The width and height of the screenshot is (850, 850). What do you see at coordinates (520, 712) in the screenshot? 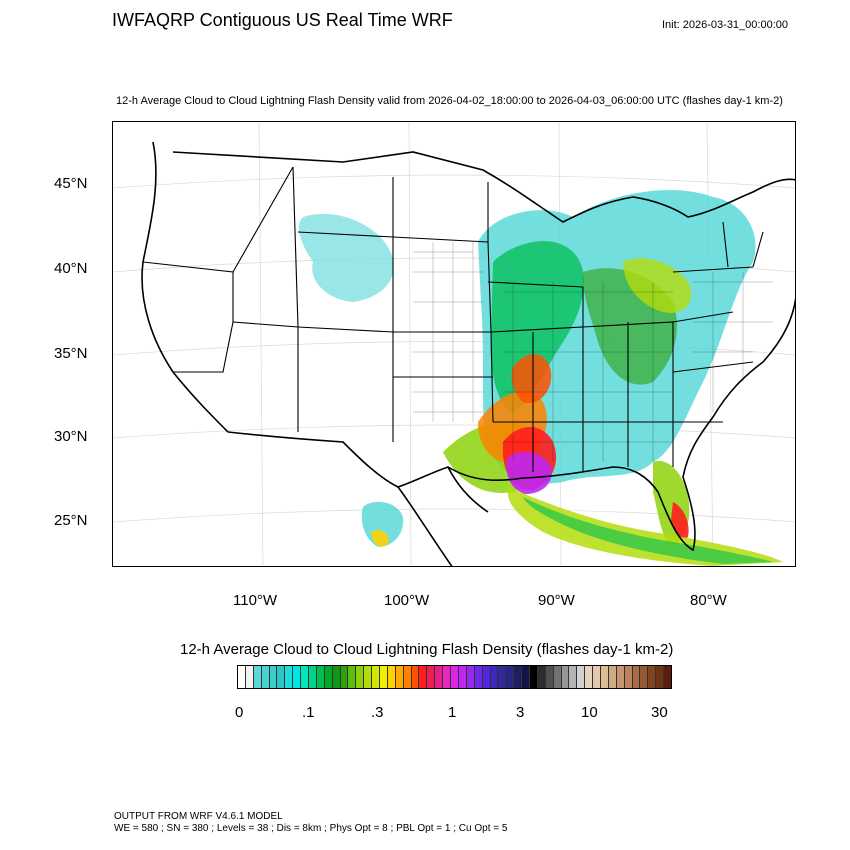
I see `colorbar-label: 3` at bounding box center [520, 712].